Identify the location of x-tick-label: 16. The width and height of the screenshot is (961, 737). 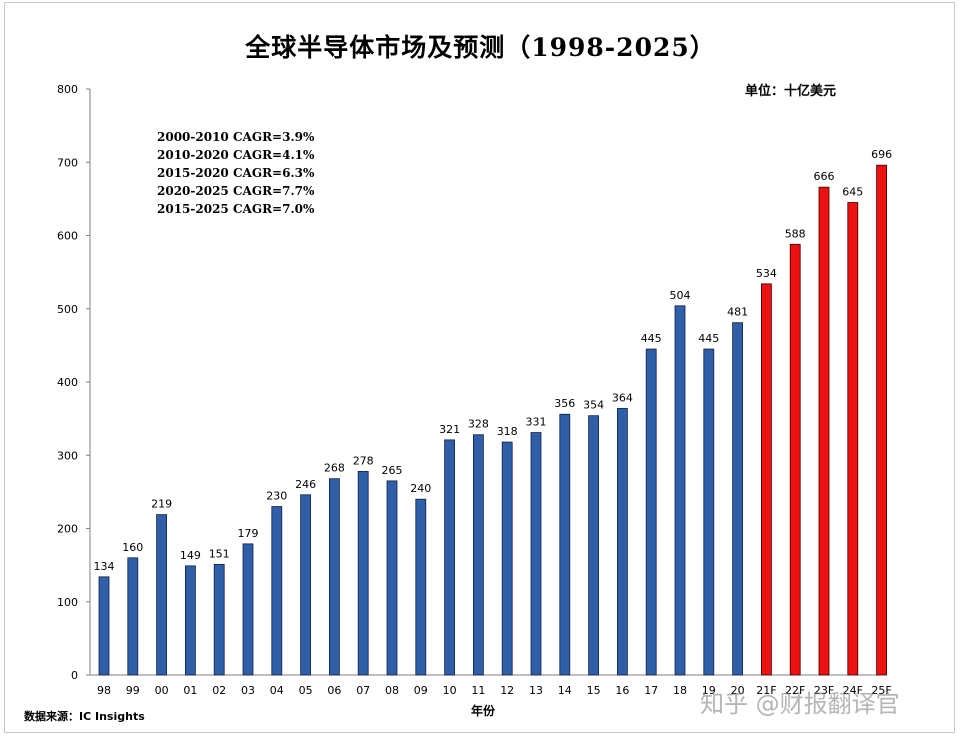
(622, 690).